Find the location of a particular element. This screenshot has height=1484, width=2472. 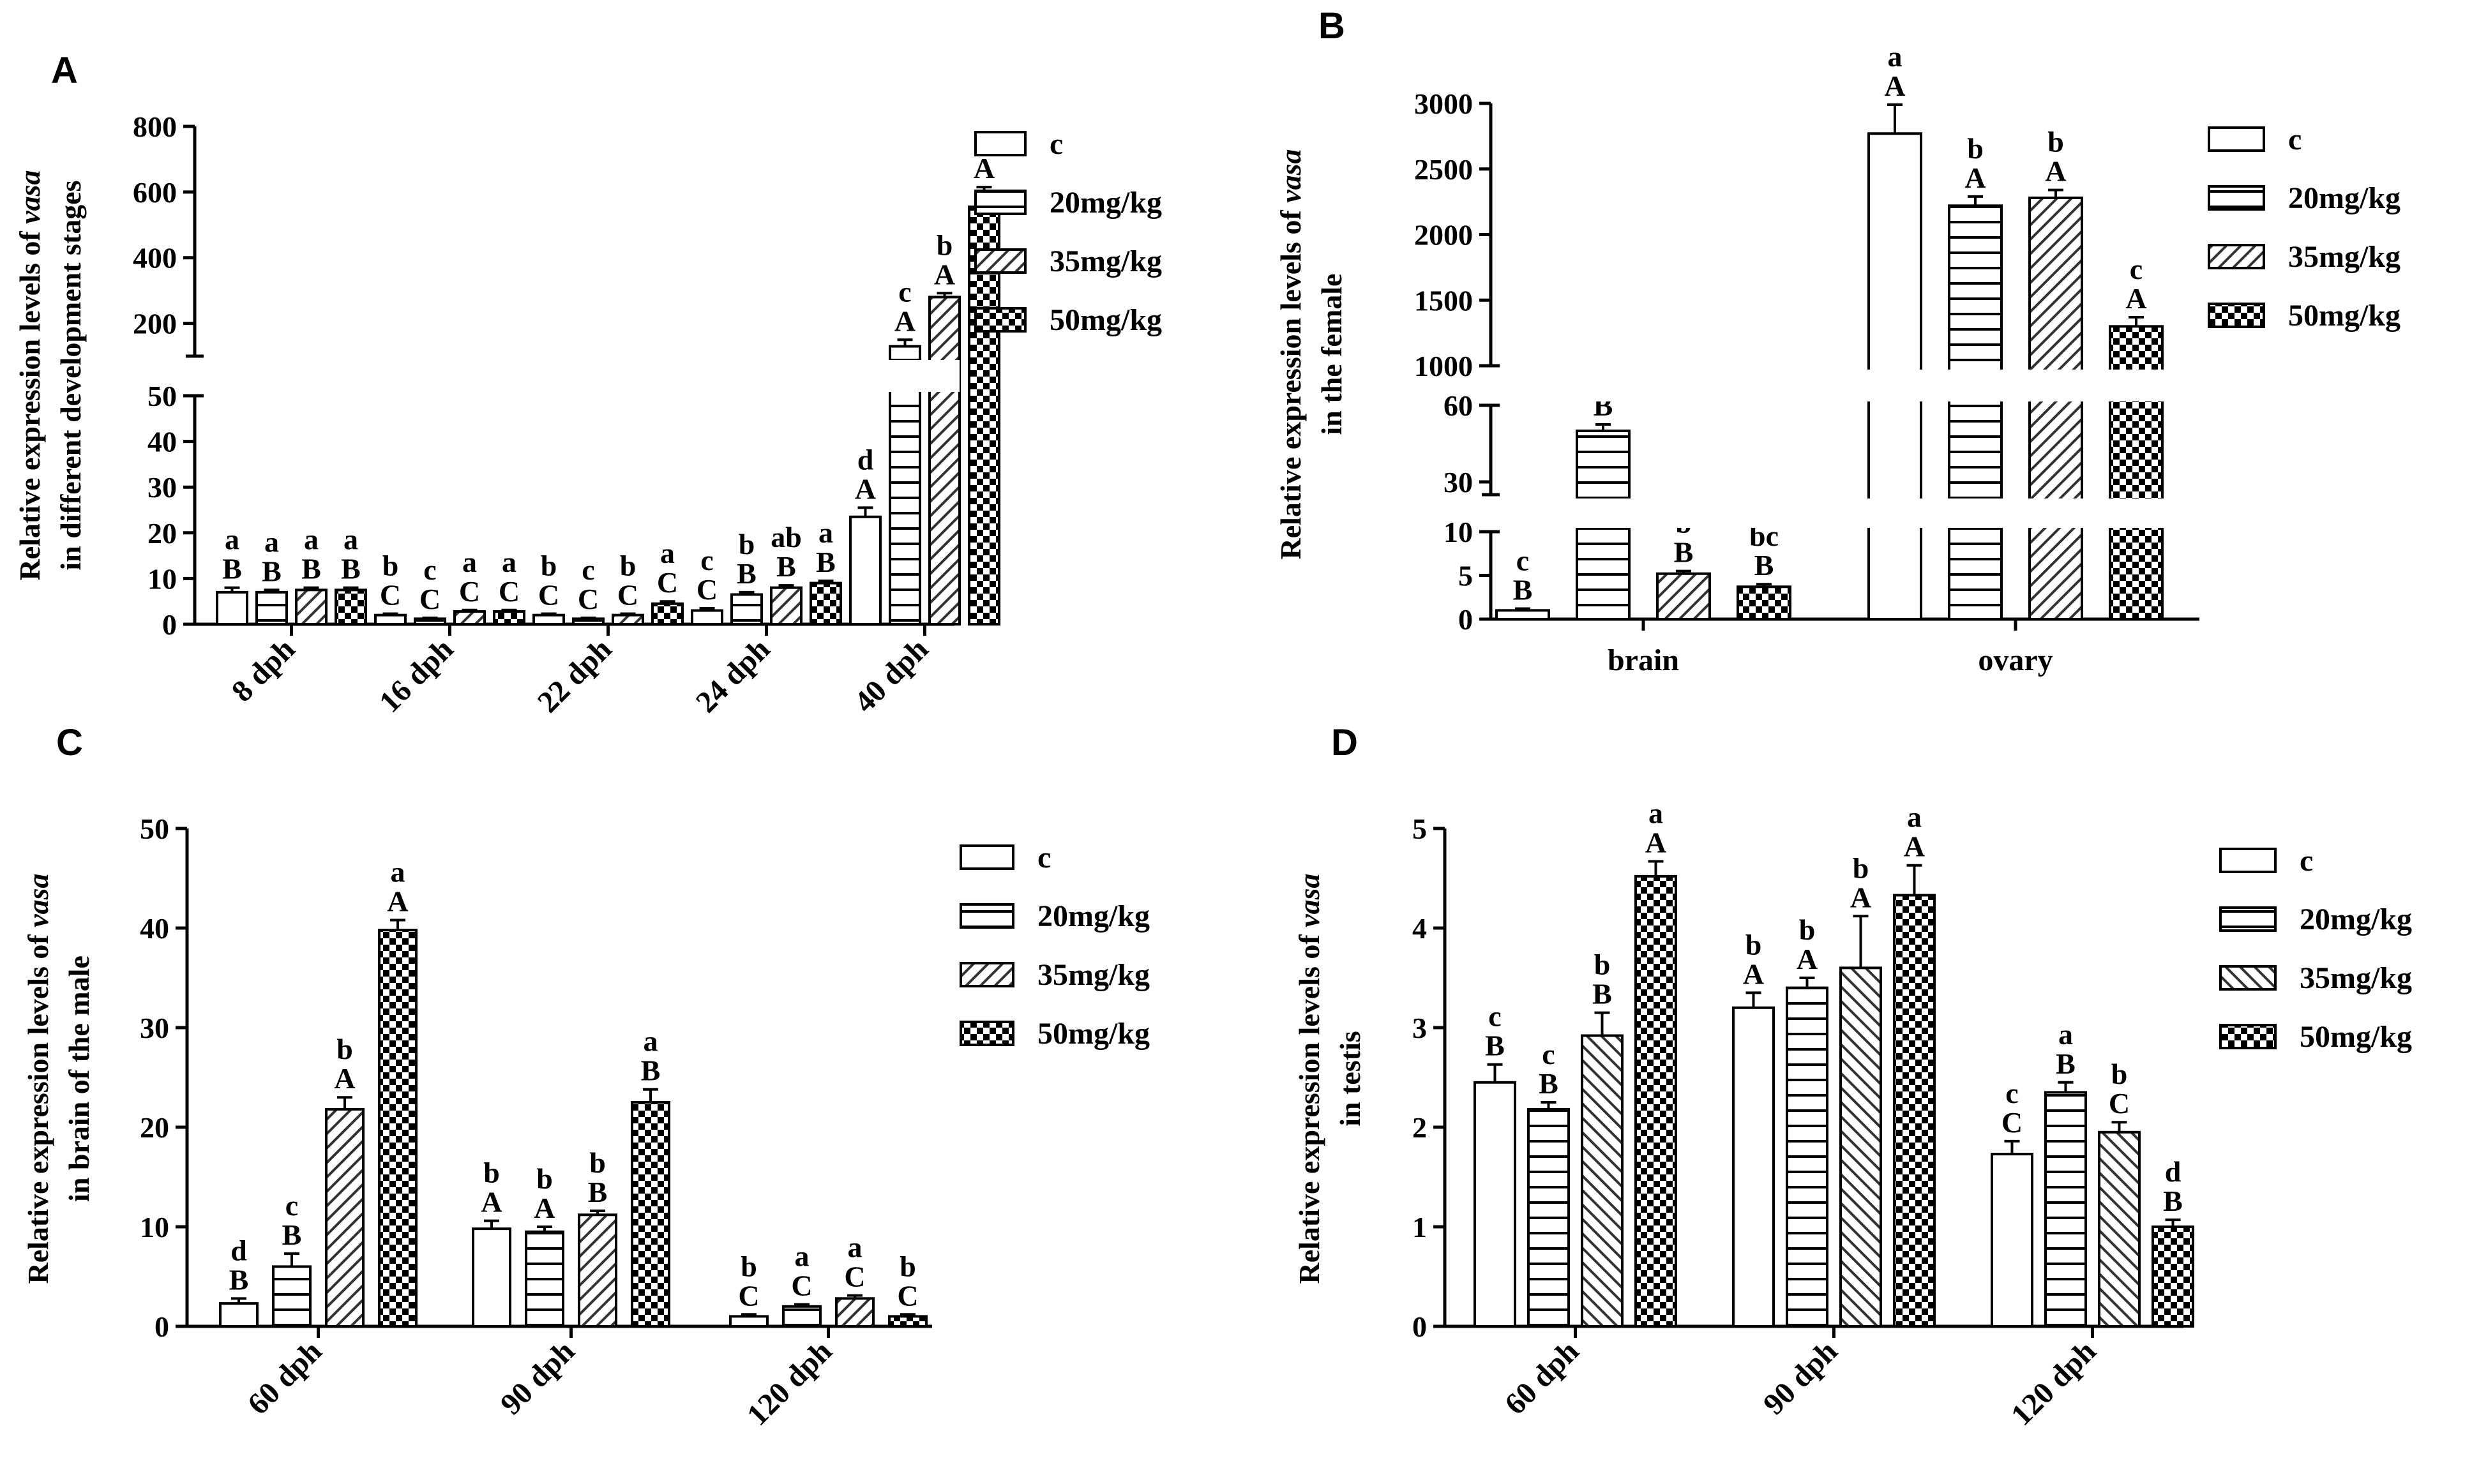

x-tick-label: 120 dph is located at coordinates (2054, 1383).